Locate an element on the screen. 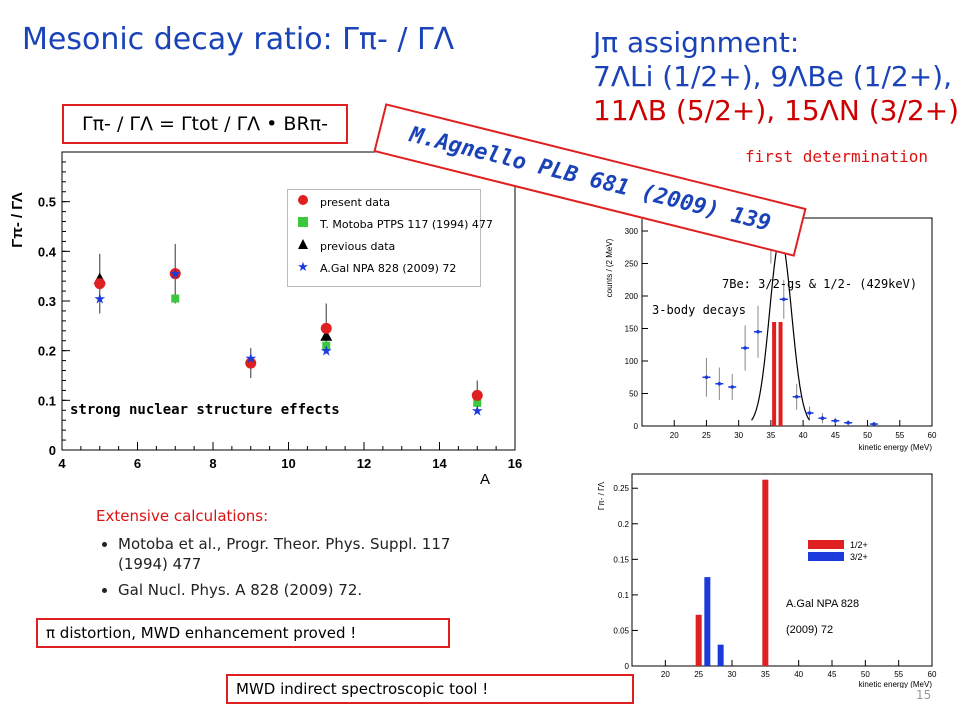 The height and width of the screenshot is (720, 960). y-tick-label: 200 is located at coordinates (632, 296).